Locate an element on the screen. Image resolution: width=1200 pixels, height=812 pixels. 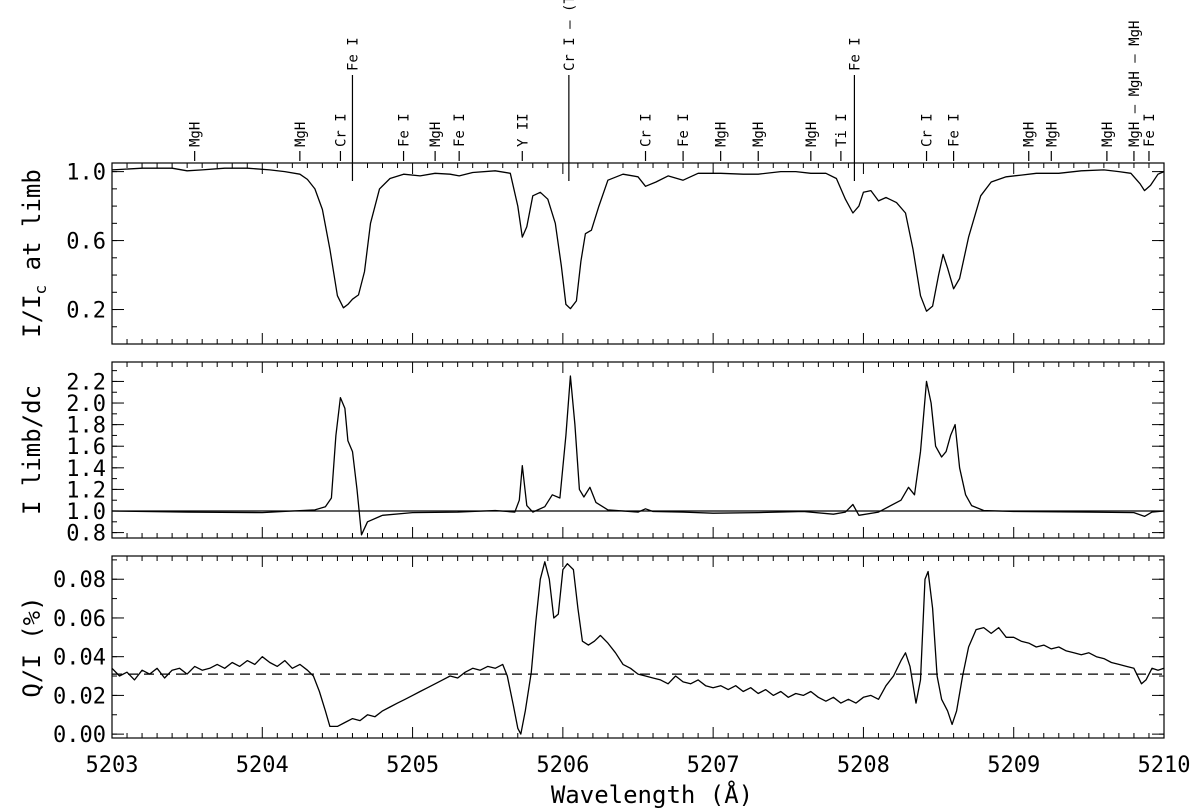
y-tick-label: 1.6 is located at coordinates (86, 447).